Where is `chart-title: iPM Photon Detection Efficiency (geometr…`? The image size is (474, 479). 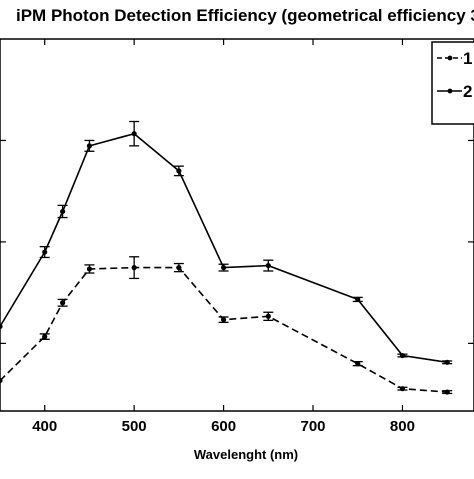
chart-title: iPM Photon Detection Efficiency (geometr… is located at coordinates (245, 15).